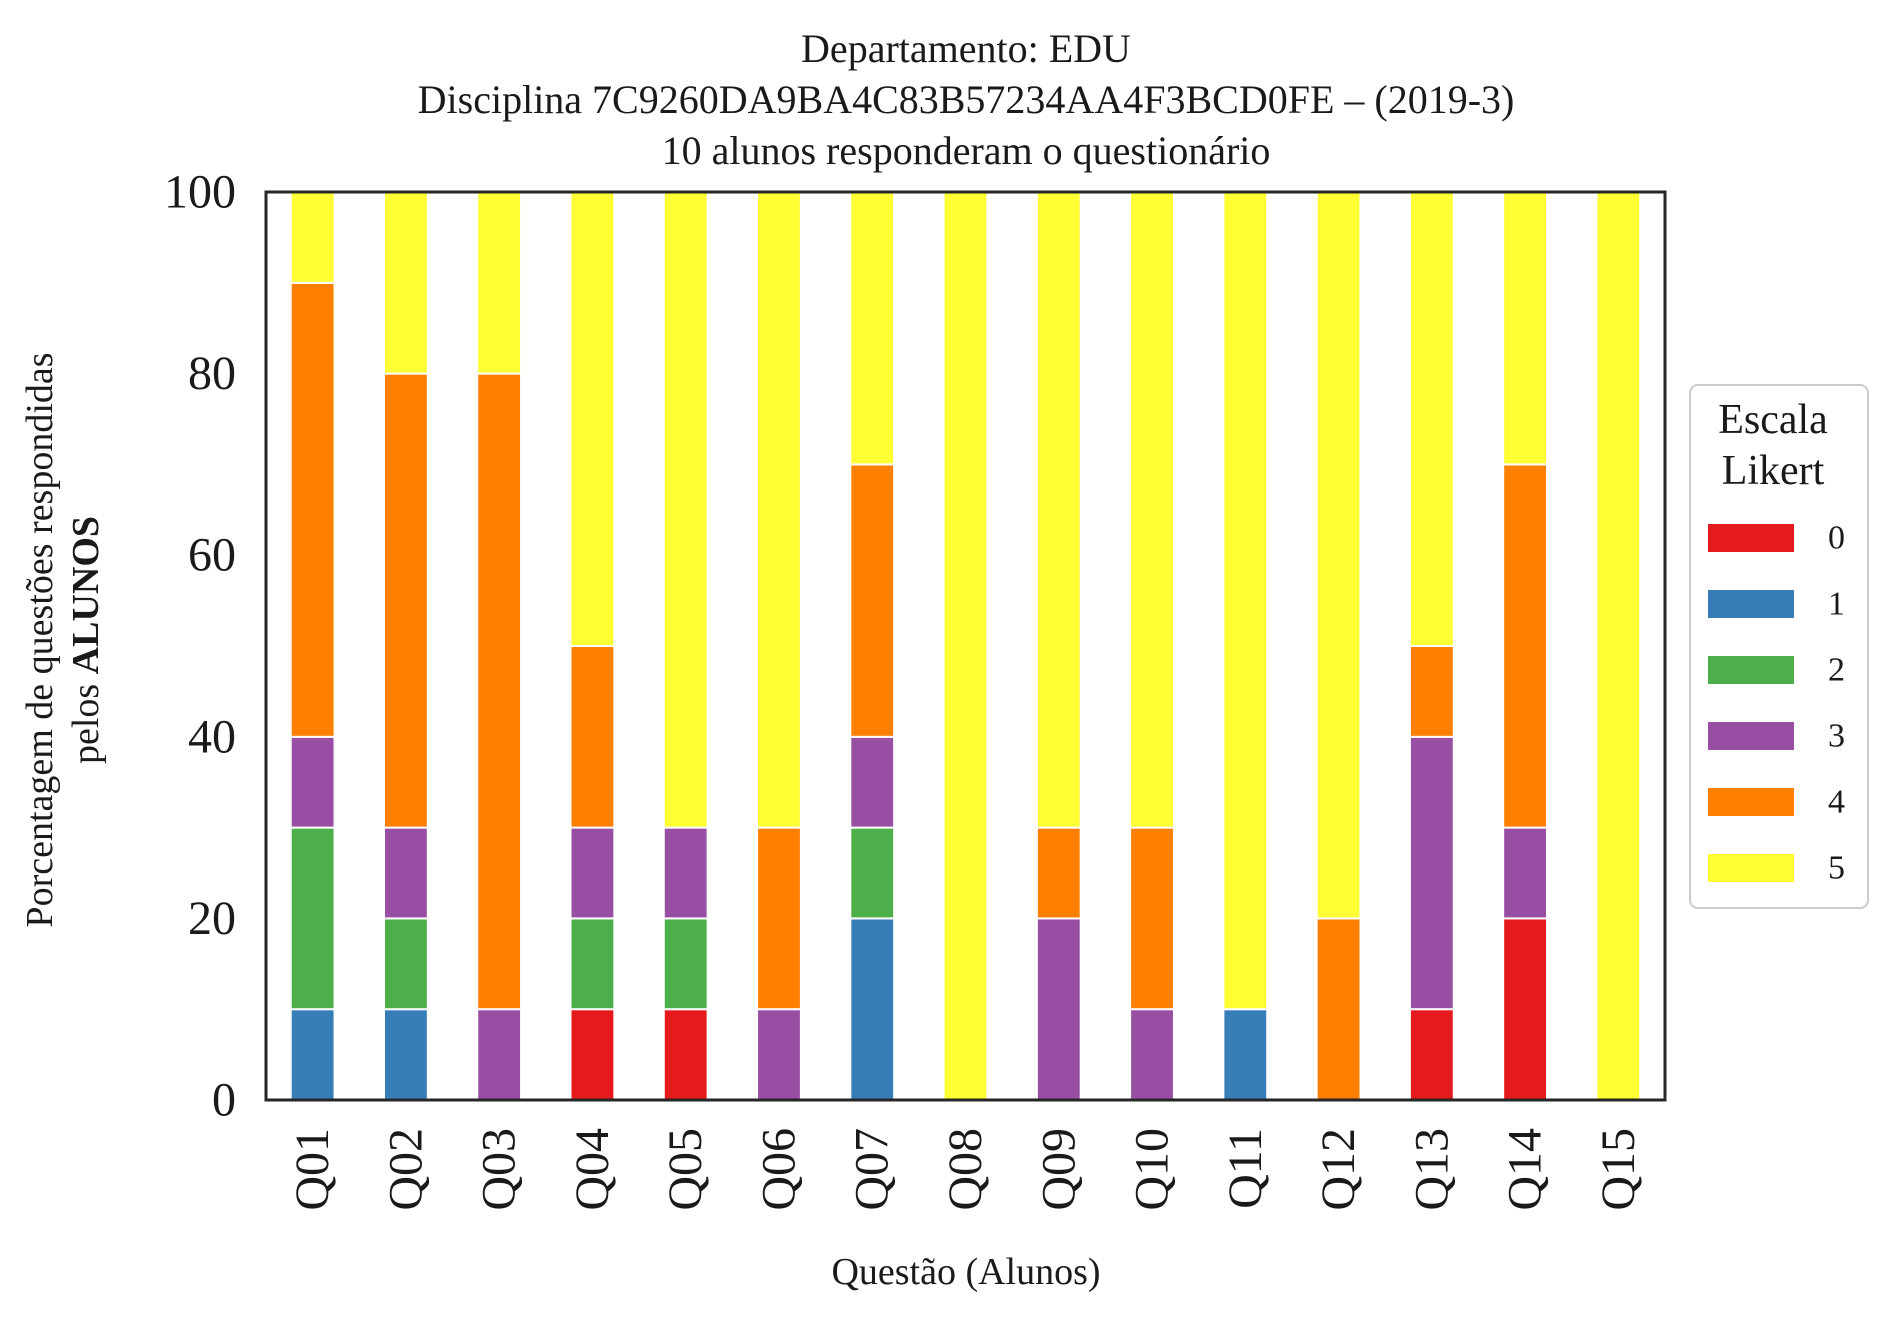 The image size is (1892, 1323). Describe the element at coordinates (1836, 604) in the screenshot. I see `legend-label-1: 1` at that location.